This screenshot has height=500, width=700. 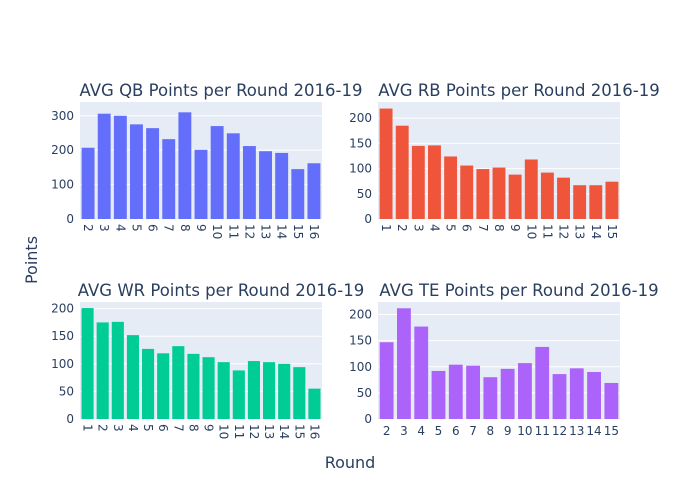 What do you see at coordinates (104, 228) in the screenshot?
I see `qb-x-tick-label: 3` at bounding box center [104, 228].